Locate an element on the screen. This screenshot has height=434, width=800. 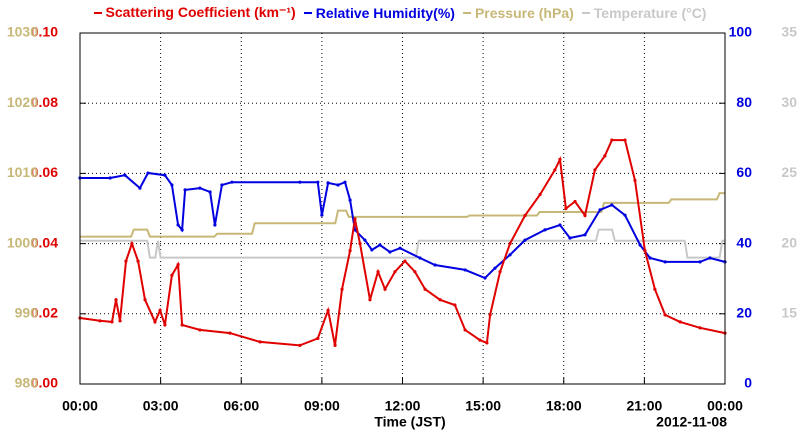
x-tick-label: 03:00 is located at coordinates (161, 406).